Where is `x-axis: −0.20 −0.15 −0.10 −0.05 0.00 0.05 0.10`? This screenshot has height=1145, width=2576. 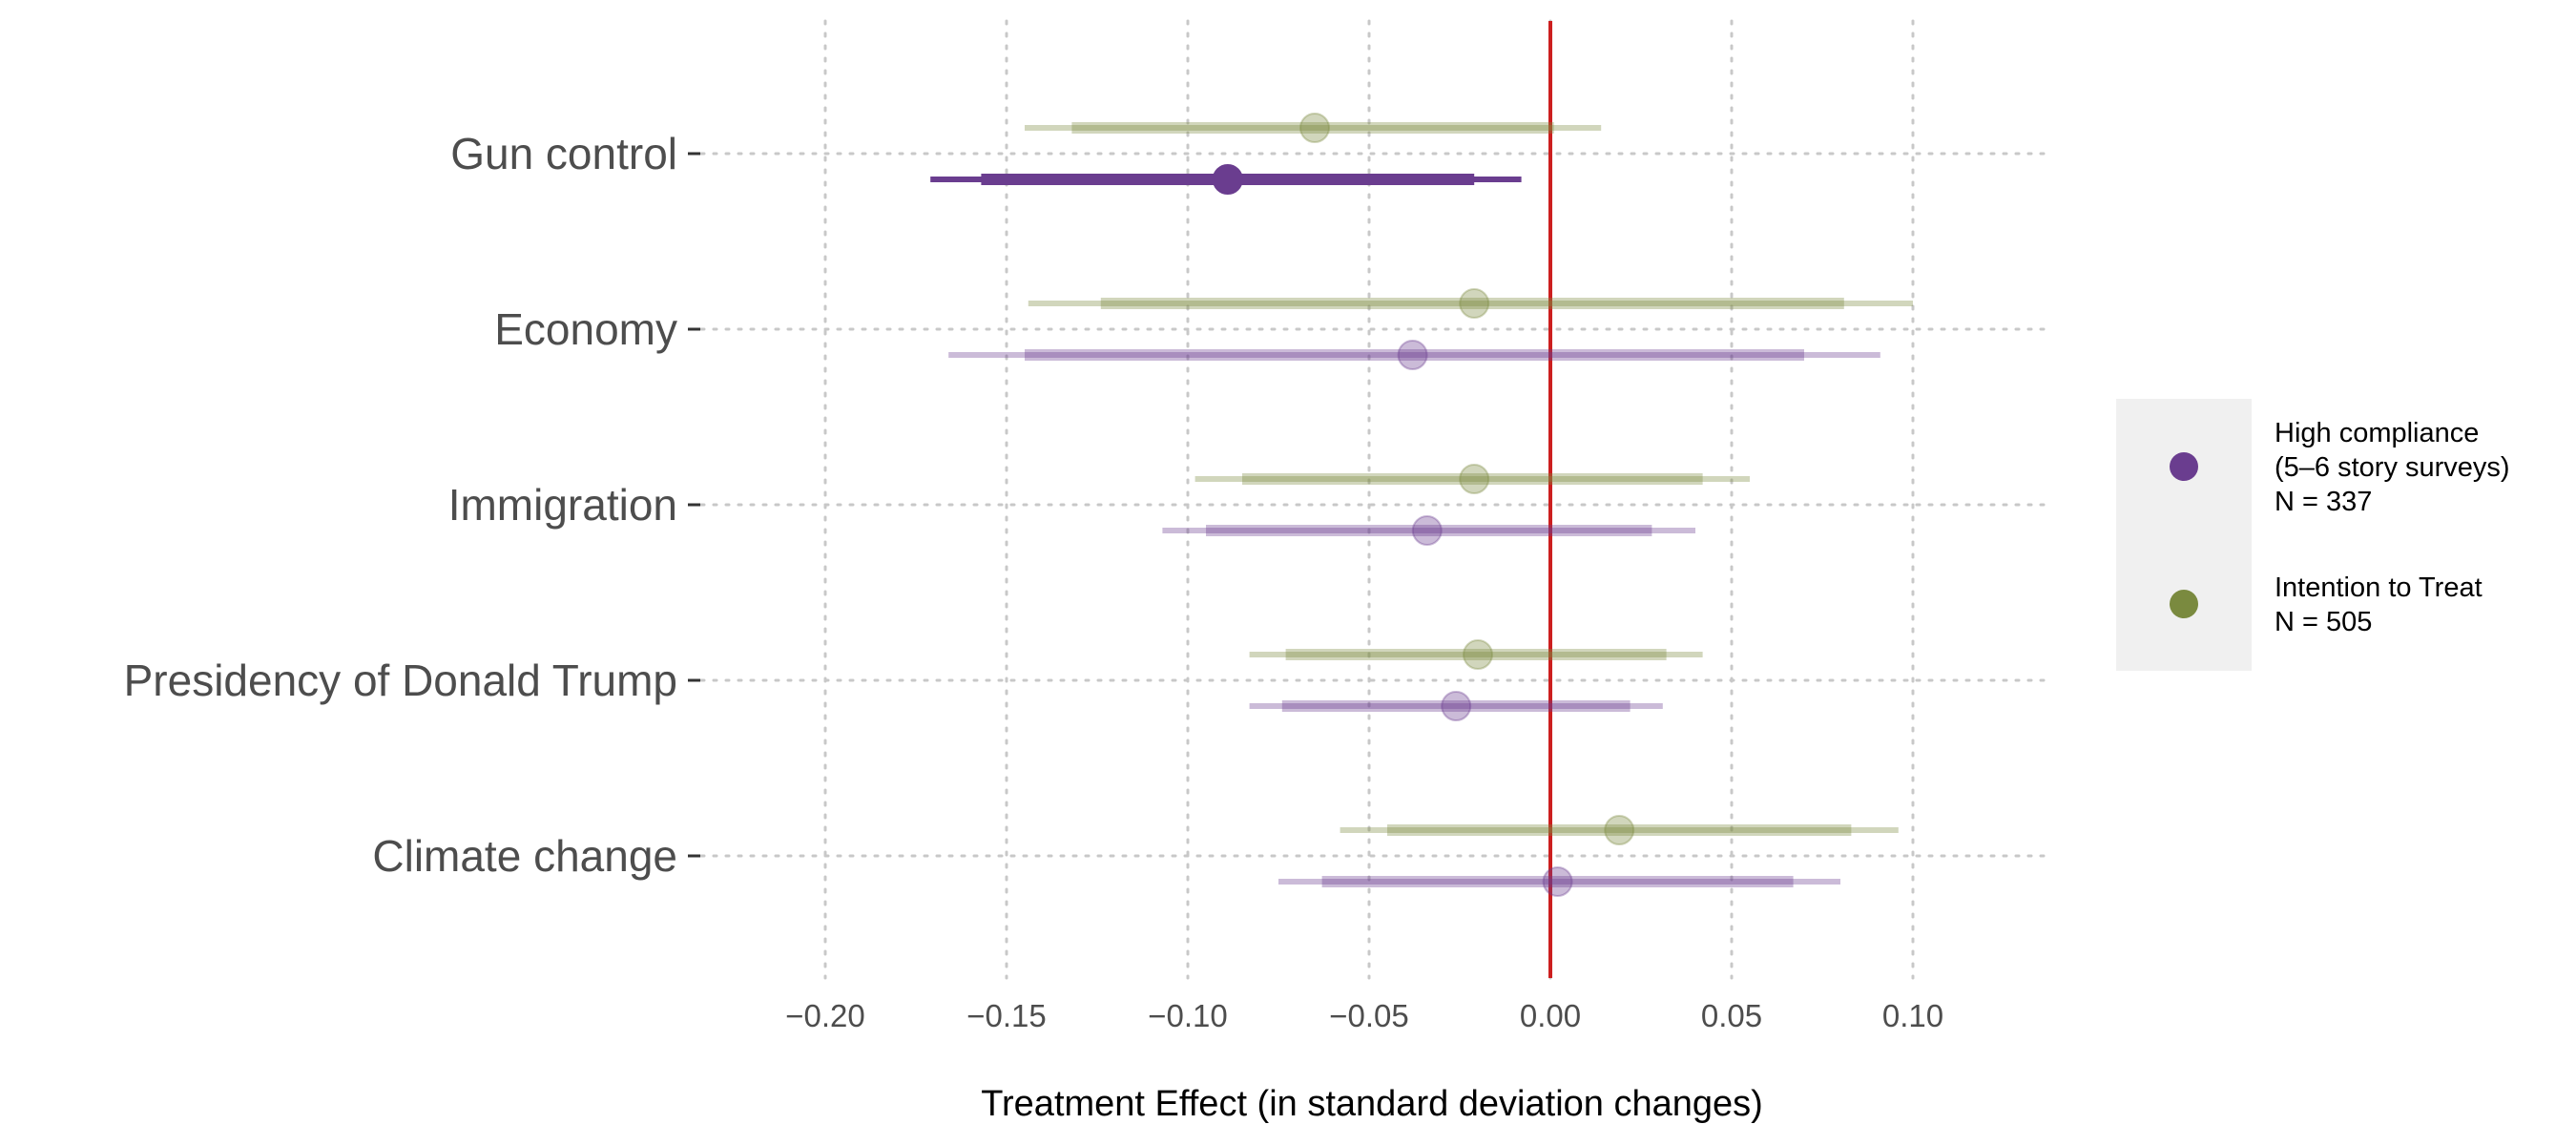
x-axis: −0.20 −0.15 −0.10 −0.05 0.00 0.05 0.10 is located at coordinates (1364, 1016).